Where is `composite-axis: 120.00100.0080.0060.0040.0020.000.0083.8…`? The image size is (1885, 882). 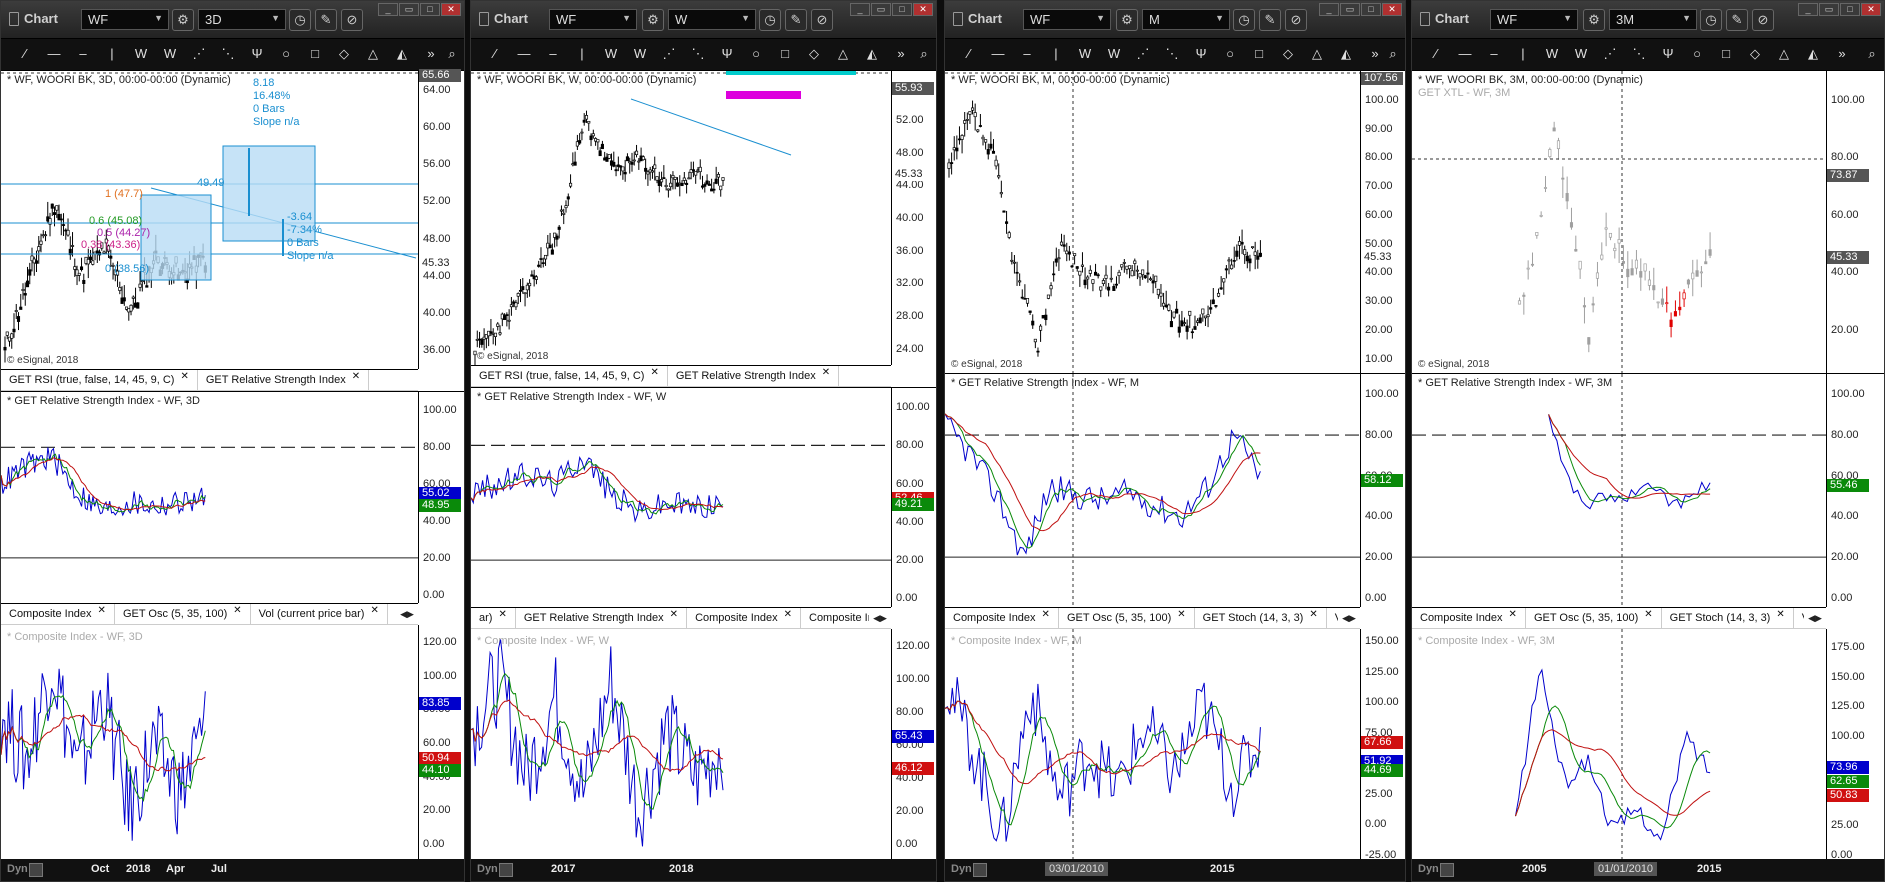 composite-axis: 120.00100.0080.0060.0040.0020.000.0083.8… is located at coordinates (441, 743).